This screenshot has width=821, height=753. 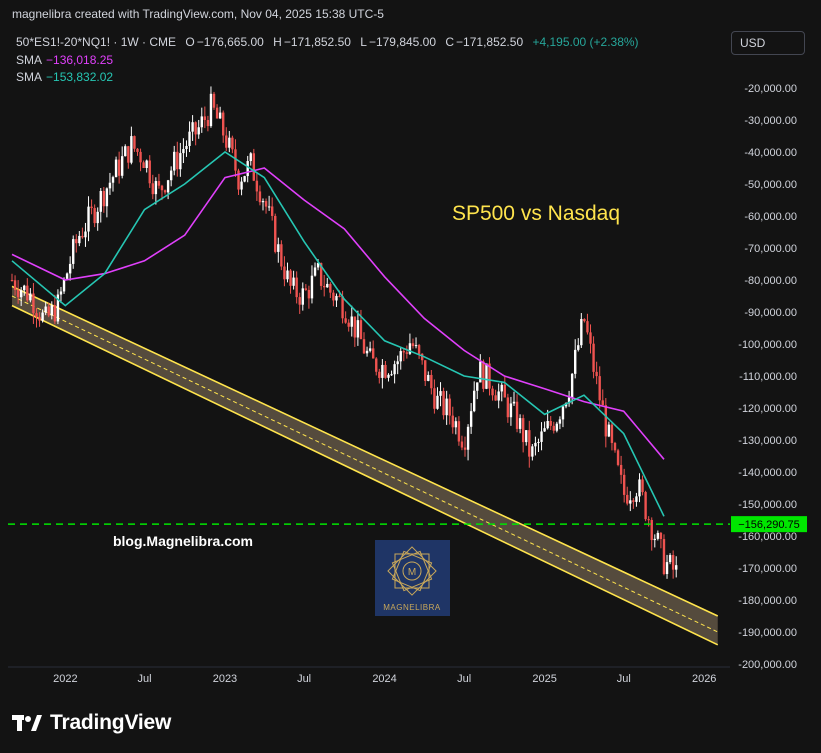 I want to click on tradingview-footer: TradingView, so click(x=91, y=723).